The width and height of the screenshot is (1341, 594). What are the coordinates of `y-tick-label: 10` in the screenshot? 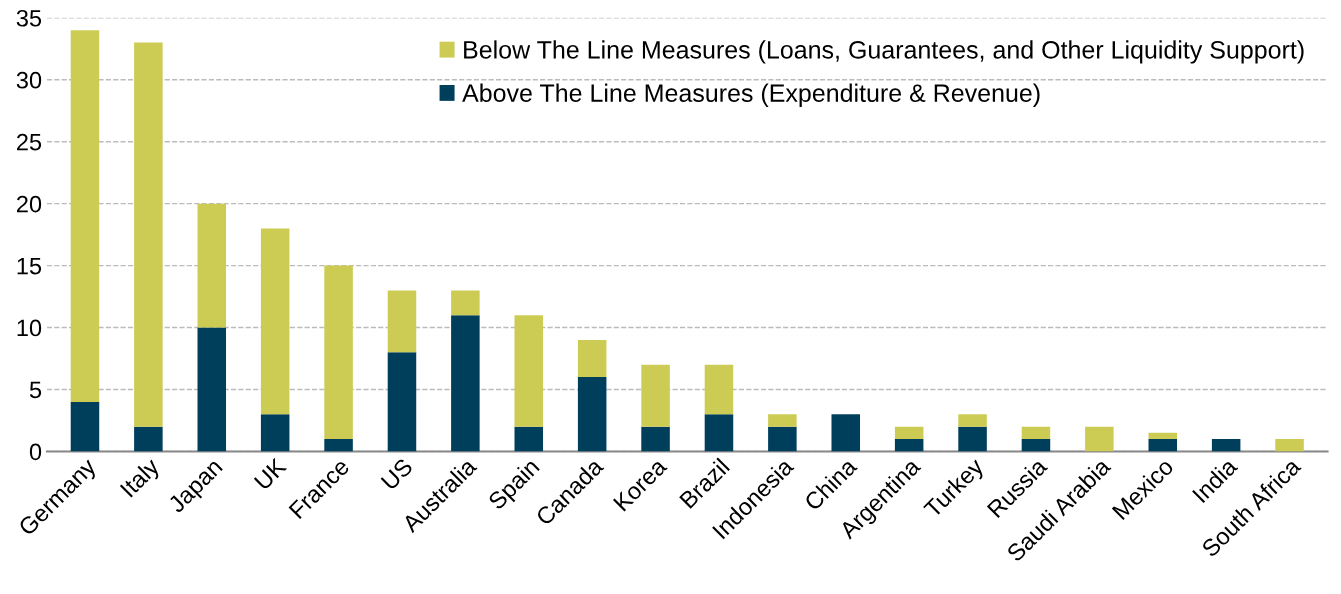 It's located at (29, 328).